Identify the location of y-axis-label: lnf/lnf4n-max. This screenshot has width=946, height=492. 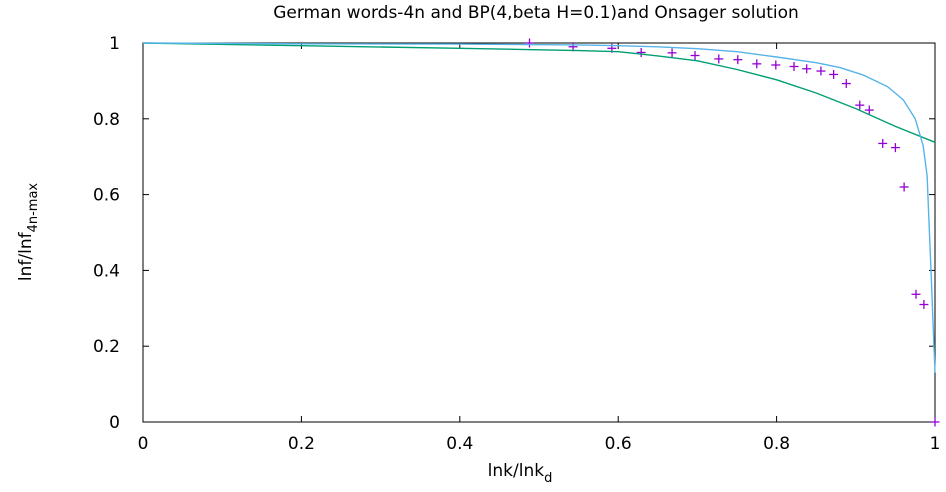
(28, 232).